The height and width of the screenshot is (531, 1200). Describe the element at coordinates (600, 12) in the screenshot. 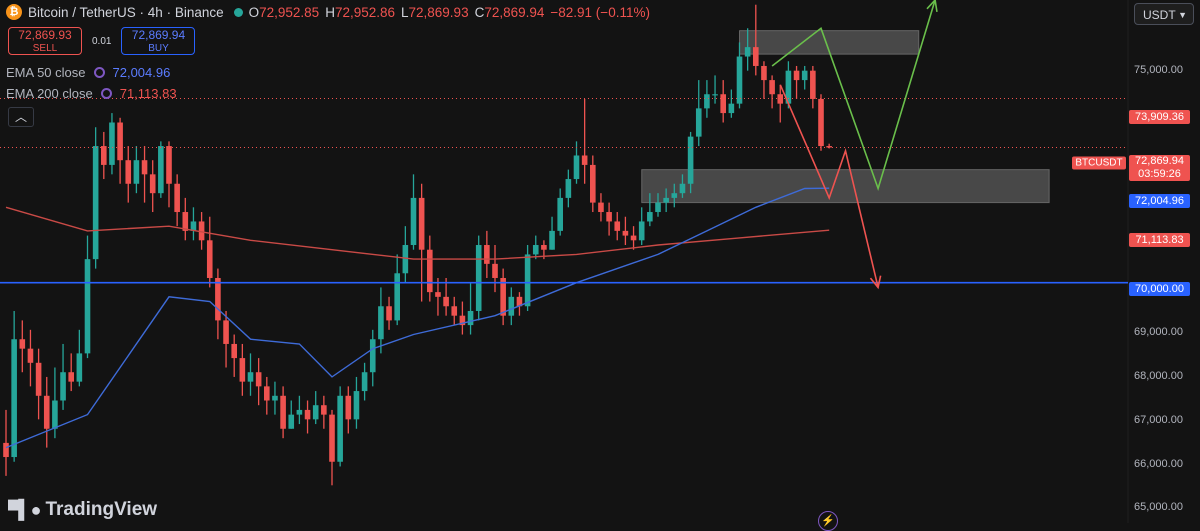

I see `ohlc-change: −82.91 (−0.11%)` at that location.